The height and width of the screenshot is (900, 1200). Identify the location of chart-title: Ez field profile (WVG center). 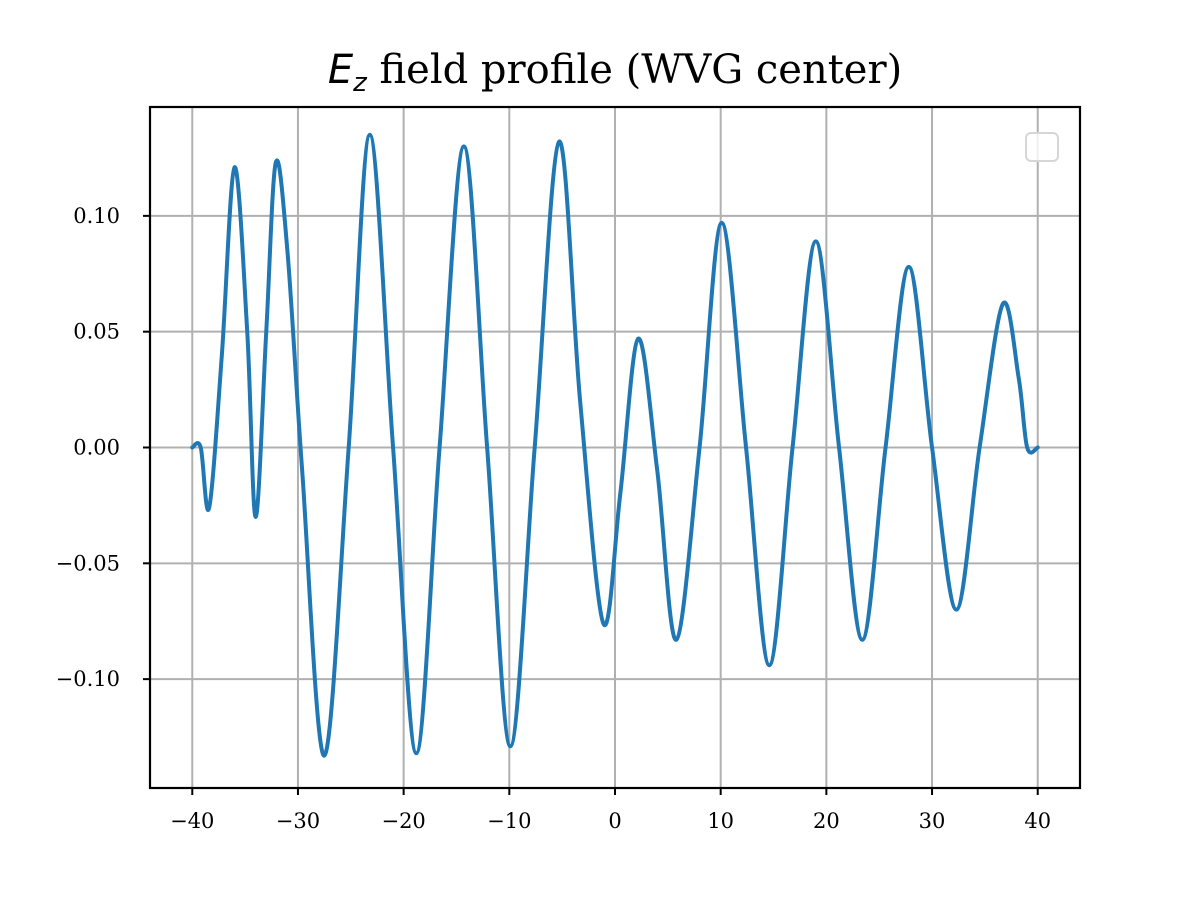
(615, 72).